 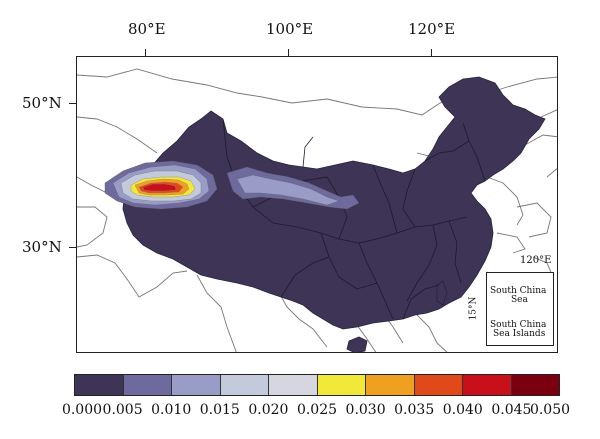 What do you see at coordinates (145, 52) in the screenshot?
I see `tick-80e` at bounding box center [145, 52].